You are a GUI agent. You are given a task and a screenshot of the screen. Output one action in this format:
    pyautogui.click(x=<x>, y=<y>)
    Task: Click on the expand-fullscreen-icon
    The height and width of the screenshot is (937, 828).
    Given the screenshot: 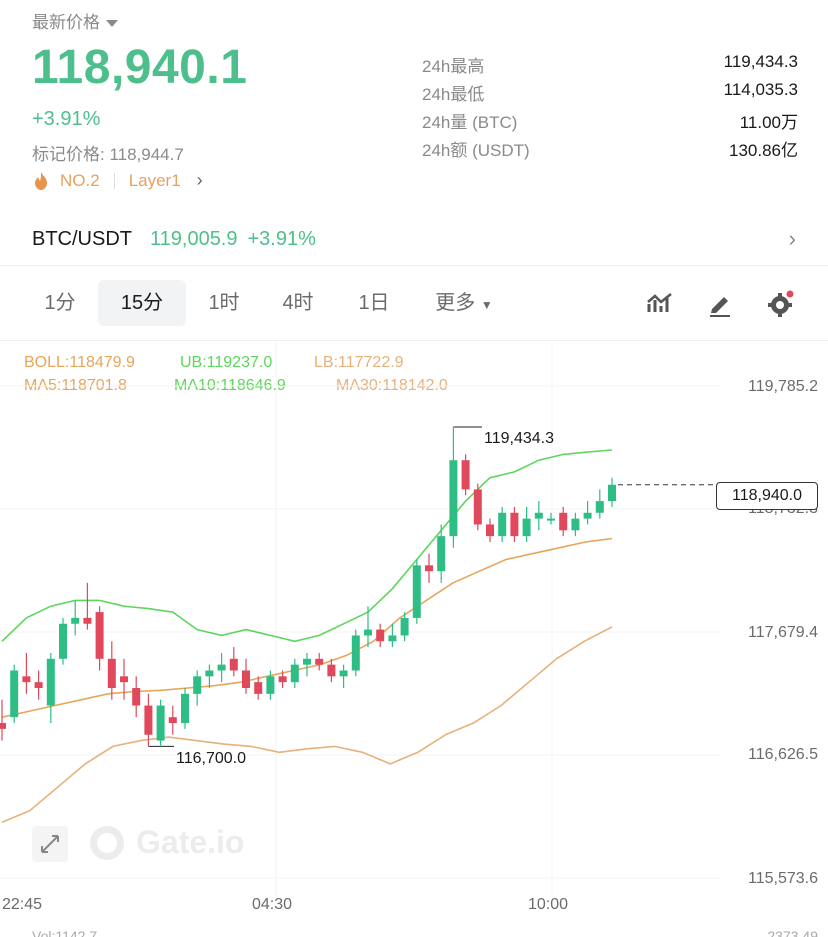 What is the action you would take?
    pyautogui.click(x=50, y=844)
    